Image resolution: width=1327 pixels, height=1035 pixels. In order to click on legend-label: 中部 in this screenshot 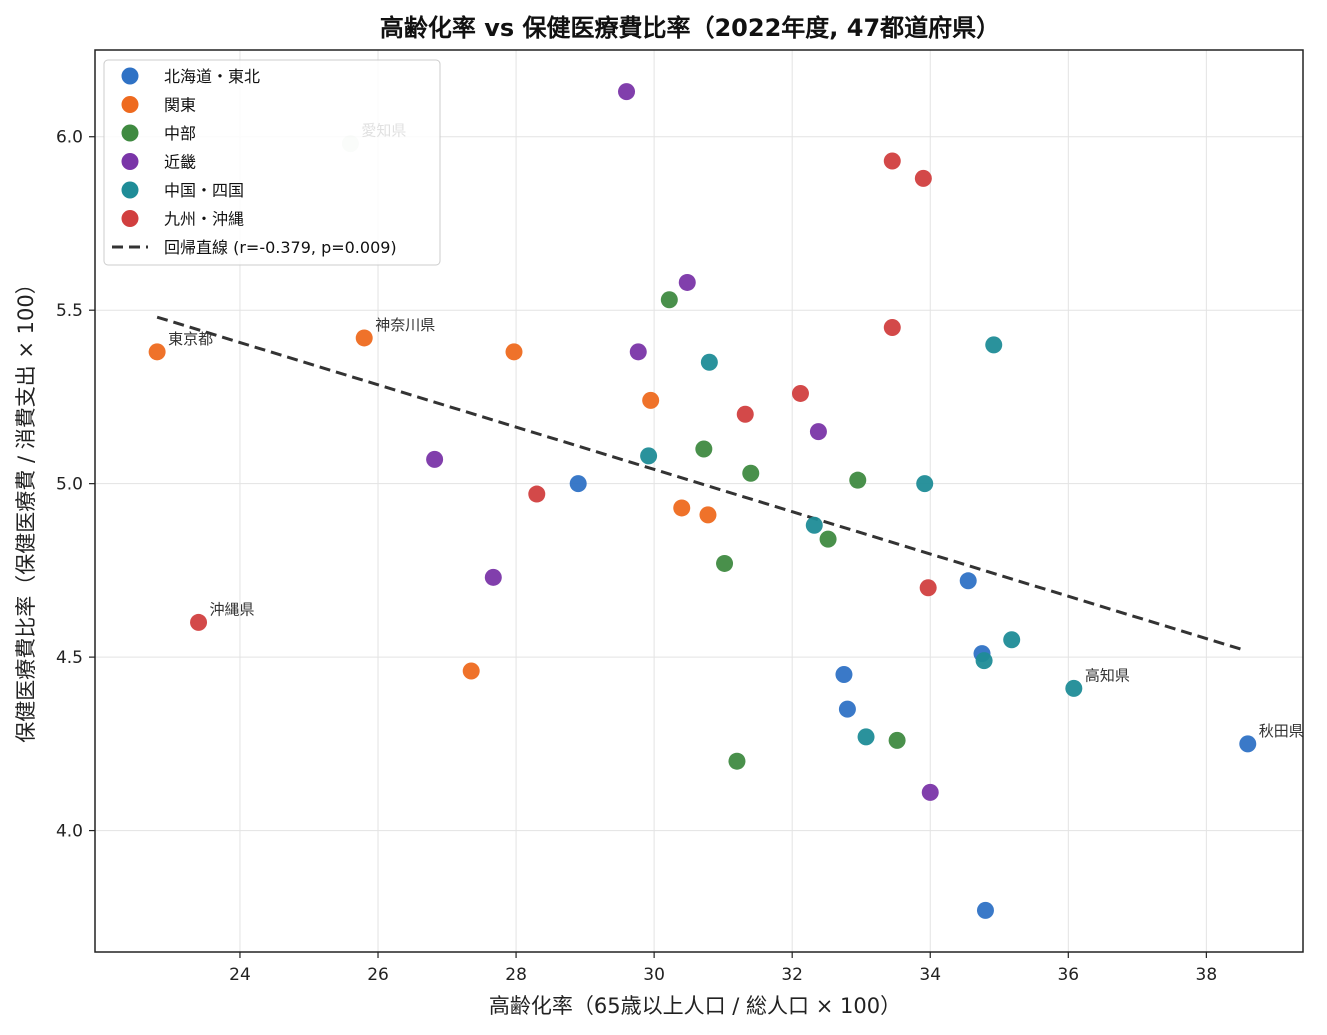, I will do `click(180, 133)`.